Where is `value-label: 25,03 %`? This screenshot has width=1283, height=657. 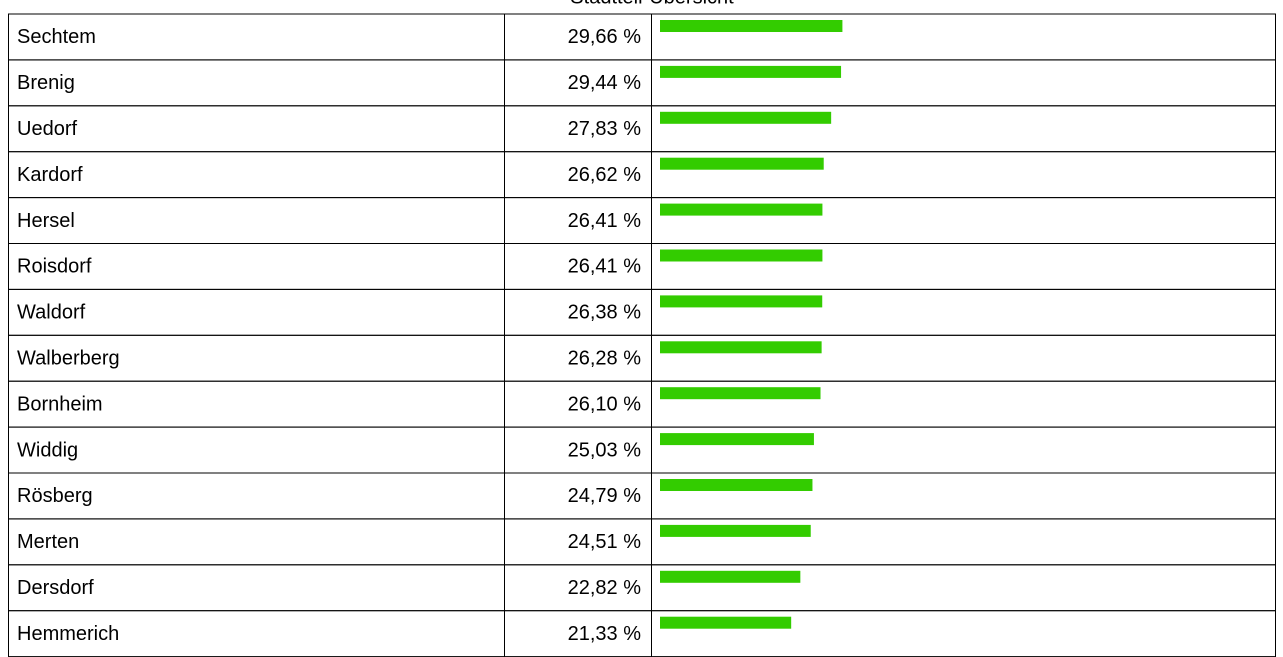
value-label: 25,03 % is located at coordinates (605, 450).